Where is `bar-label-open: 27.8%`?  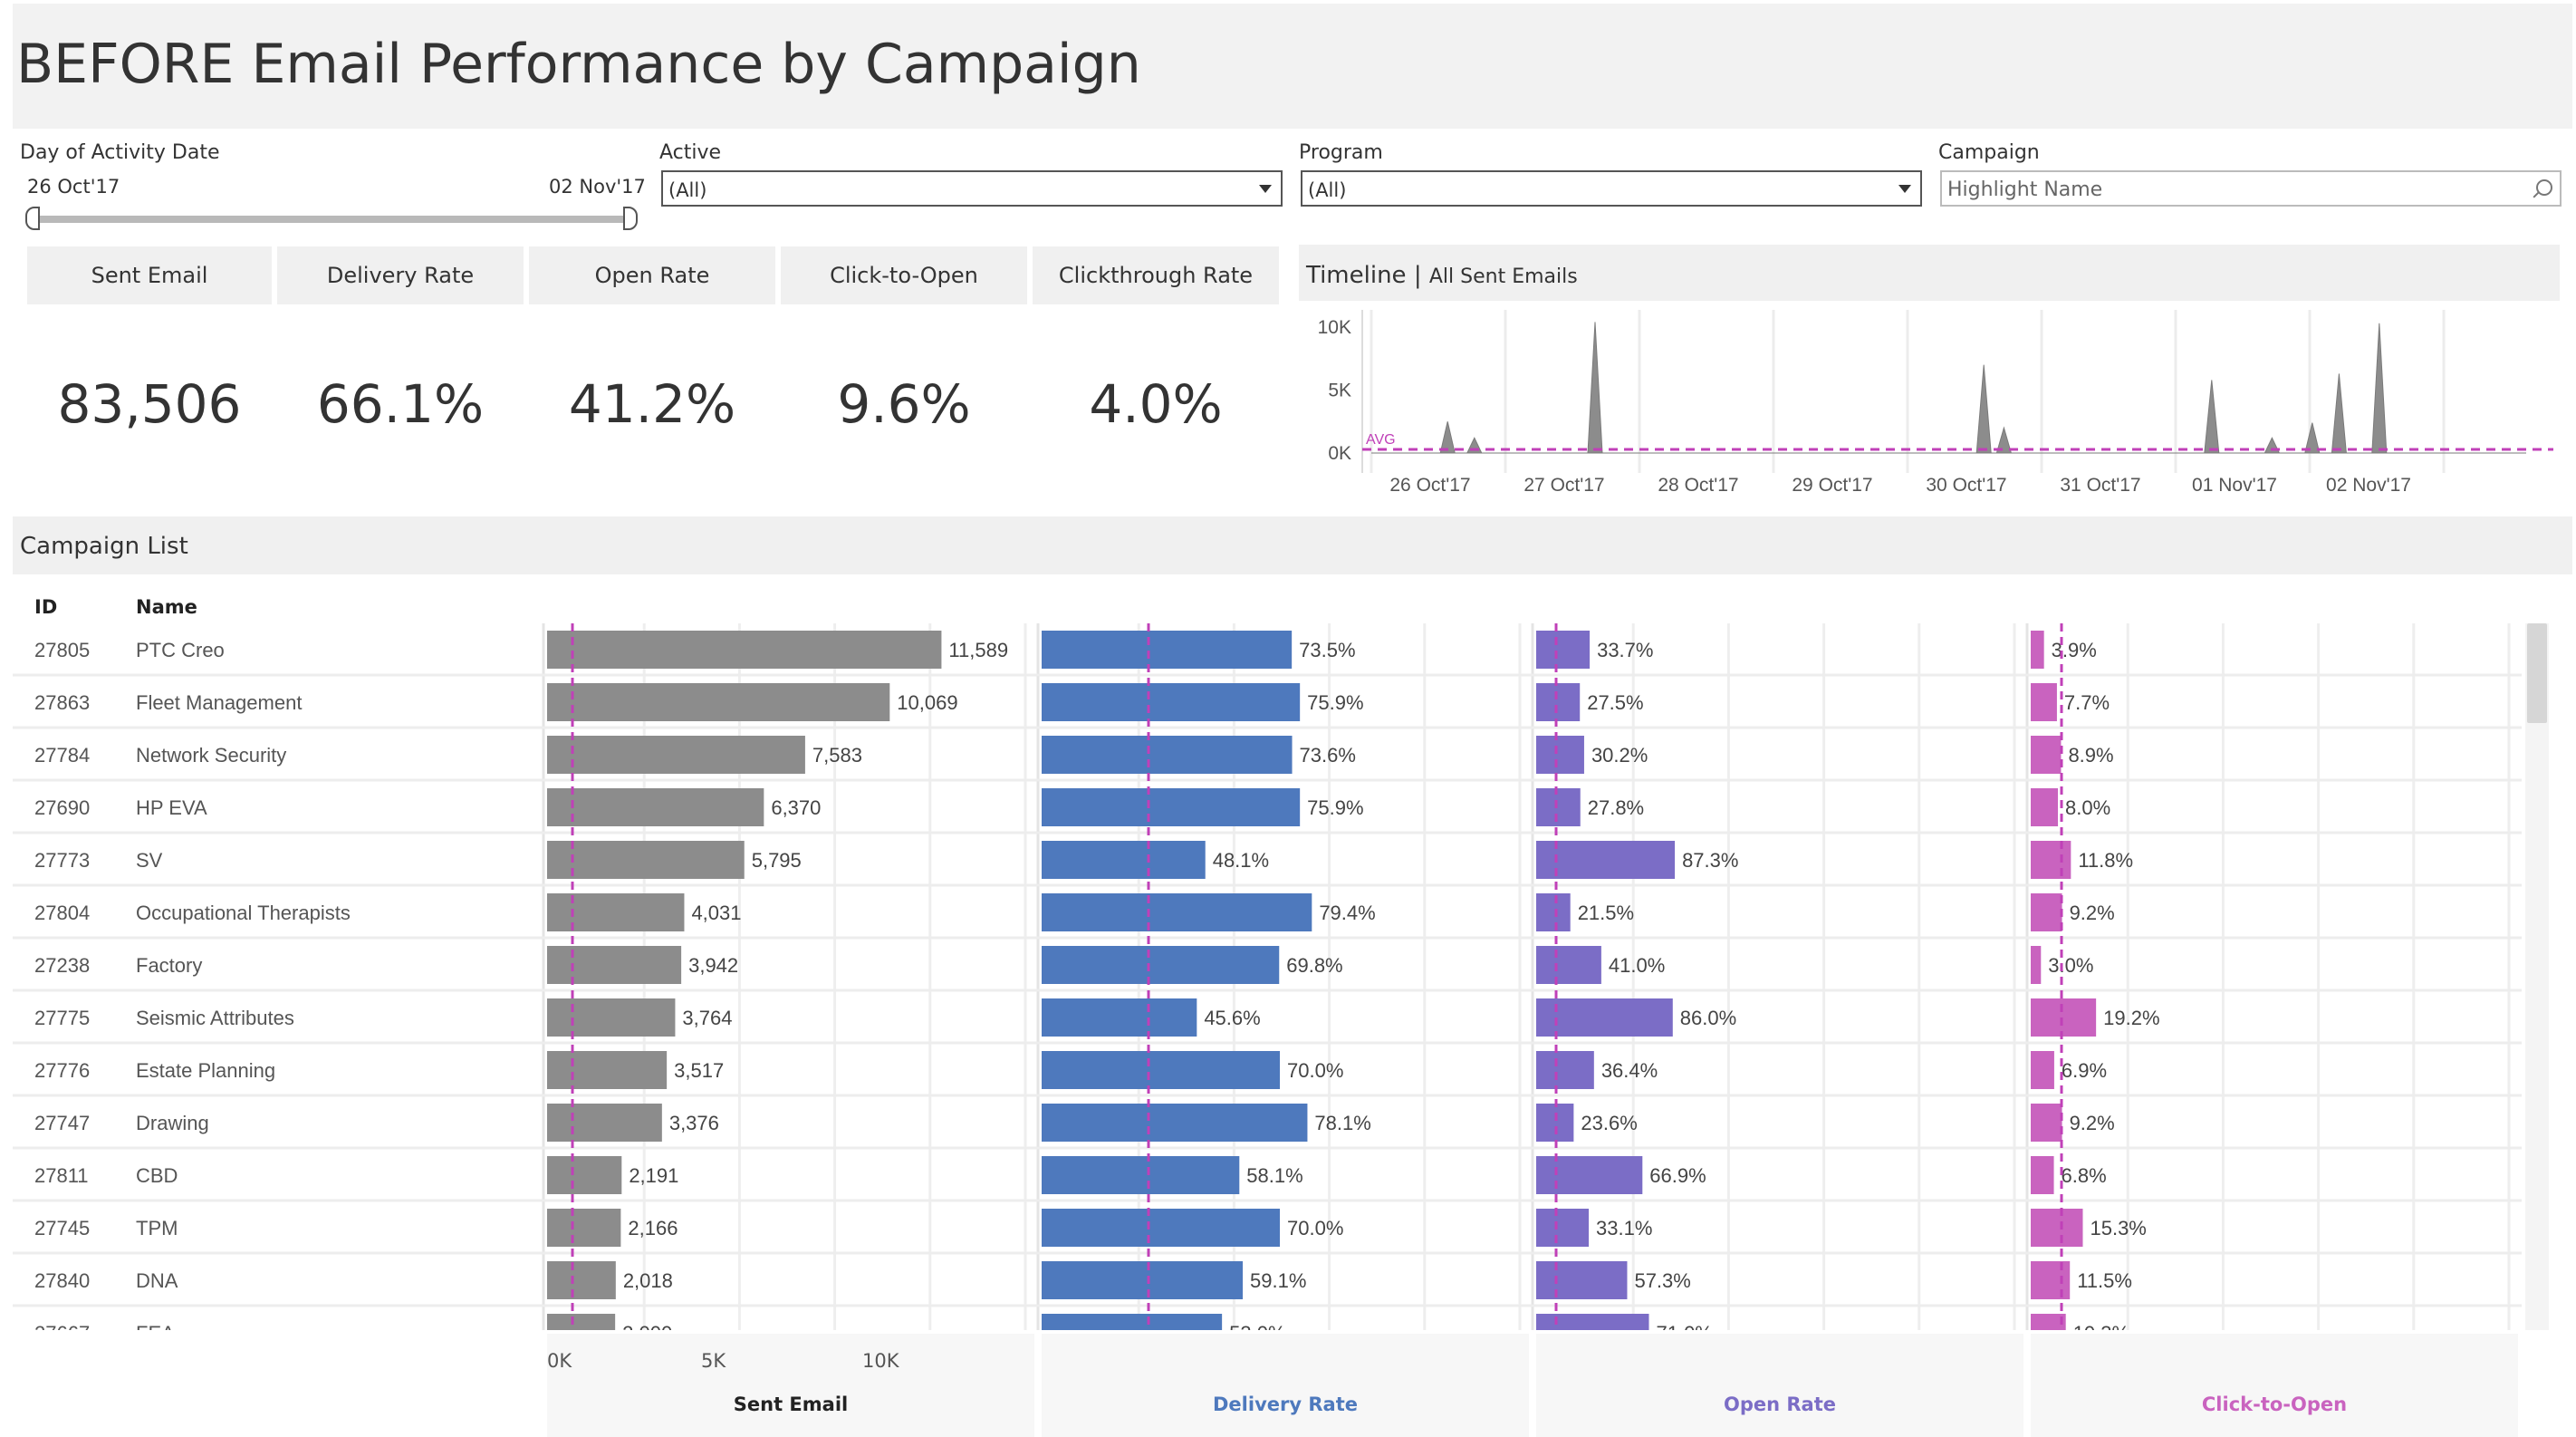
bar-label-open: 27.8% is located at coordinates (1616, 807).